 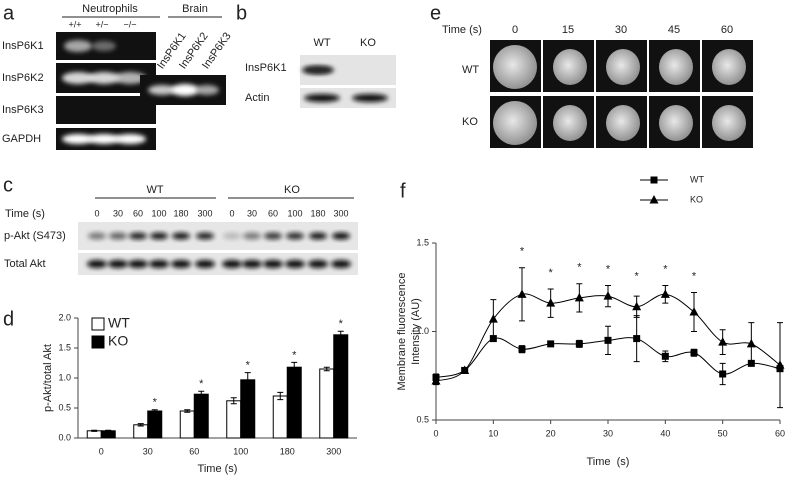 I want to click on label: 2.0, so click(x=64, y=317).